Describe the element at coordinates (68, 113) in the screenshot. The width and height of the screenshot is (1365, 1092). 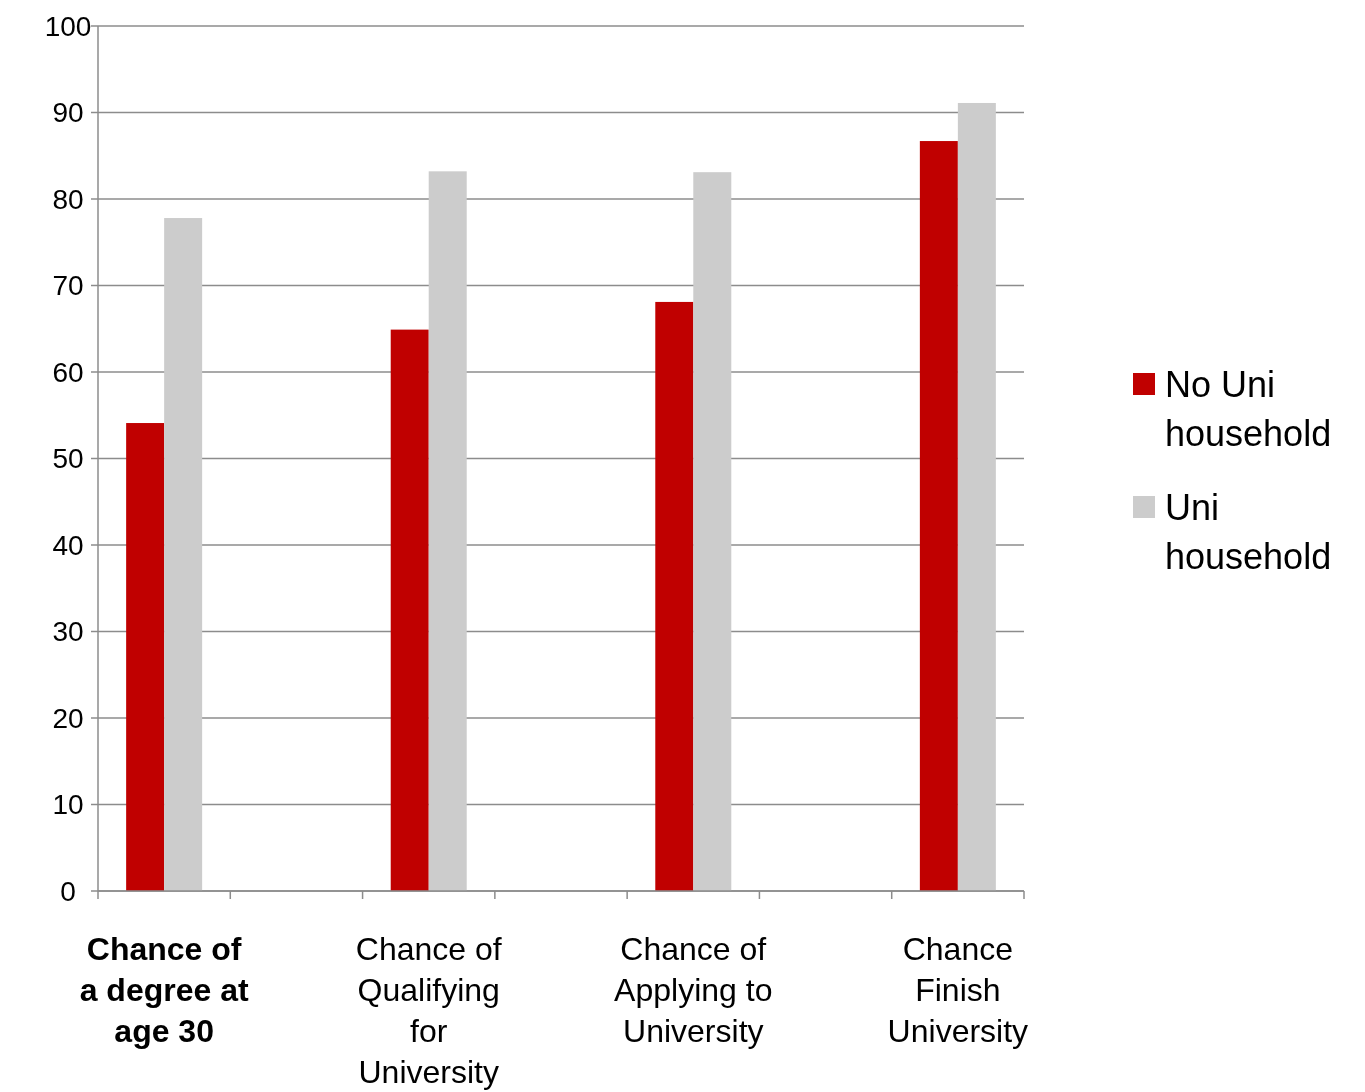
I see `y-tick-label: 90` at that location.